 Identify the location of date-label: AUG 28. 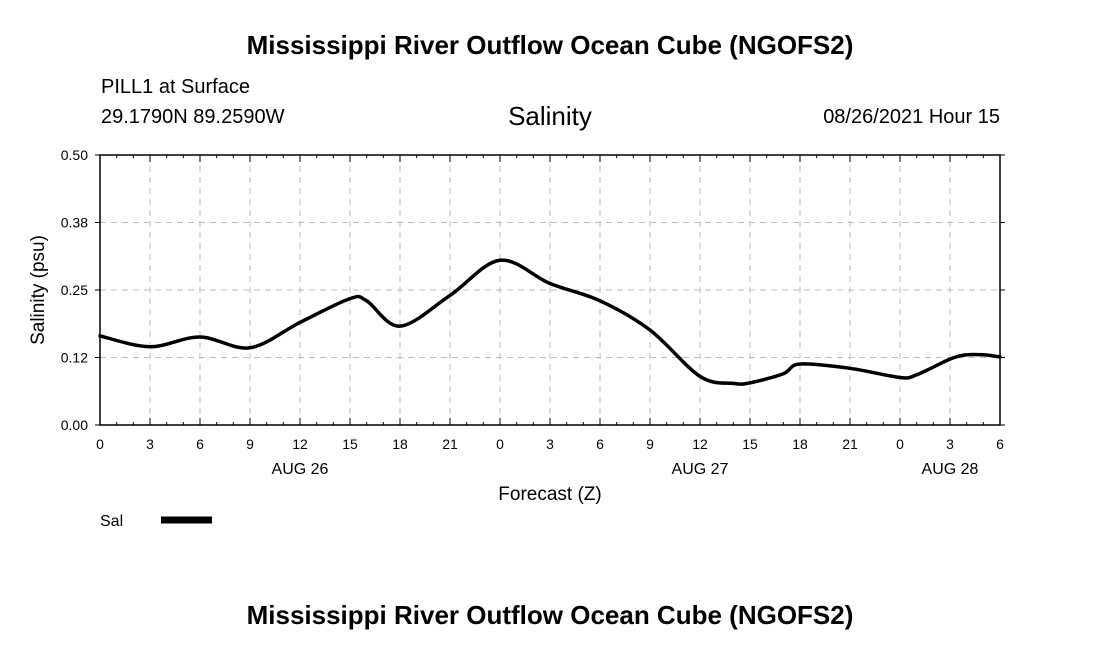
(950, 469).